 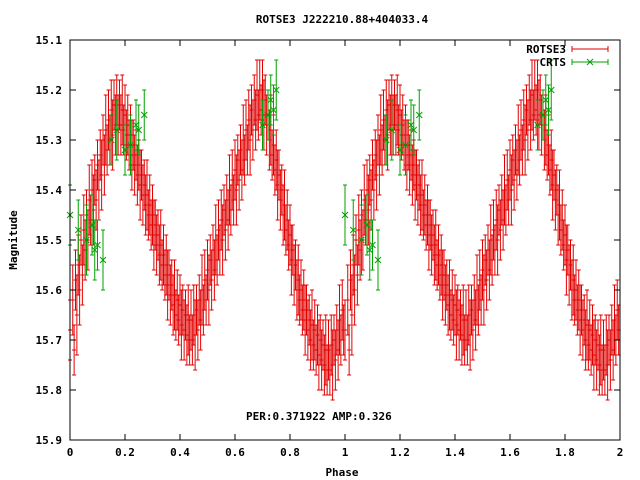 What do you see at coordinates (341, 472) in the screenshot?
I see `x-axis-label: Phase` at bounding box center [341, 472].